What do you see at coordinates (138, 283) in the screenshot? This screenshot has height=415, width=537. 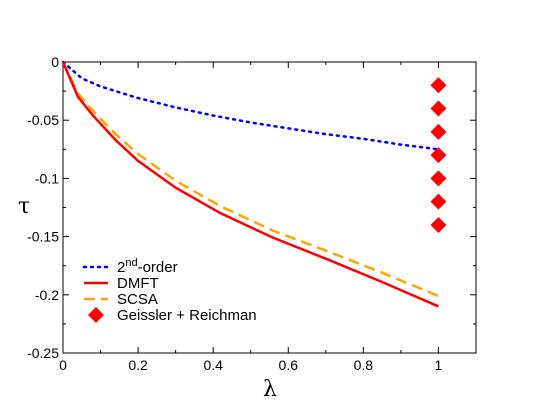 I see `legend-label-dmft: DMFT` at bounding box center [138, 283].